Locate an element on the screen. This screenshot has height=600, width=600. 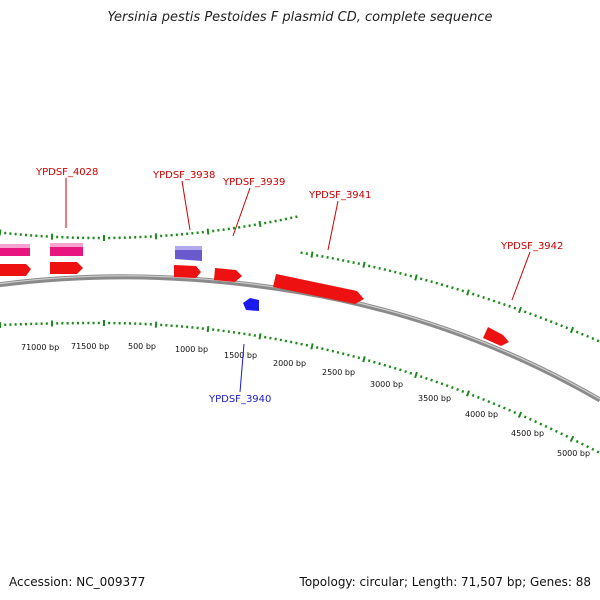
position-label: 1500 bp is located at coordinates (240, 355).